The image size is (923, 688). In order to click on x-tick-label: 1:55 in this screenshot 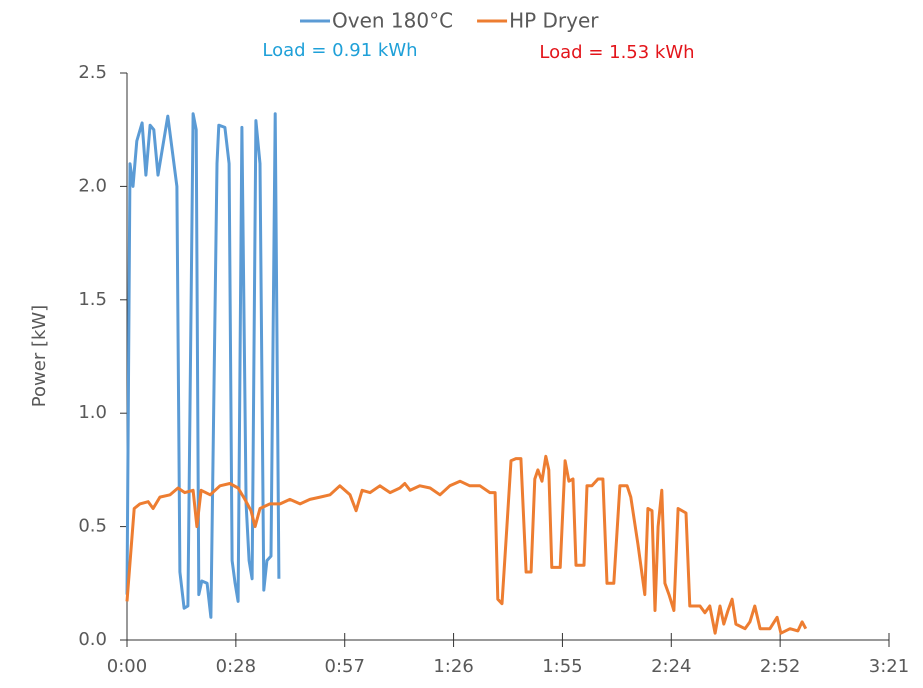, I will do `click(562, 666)`.